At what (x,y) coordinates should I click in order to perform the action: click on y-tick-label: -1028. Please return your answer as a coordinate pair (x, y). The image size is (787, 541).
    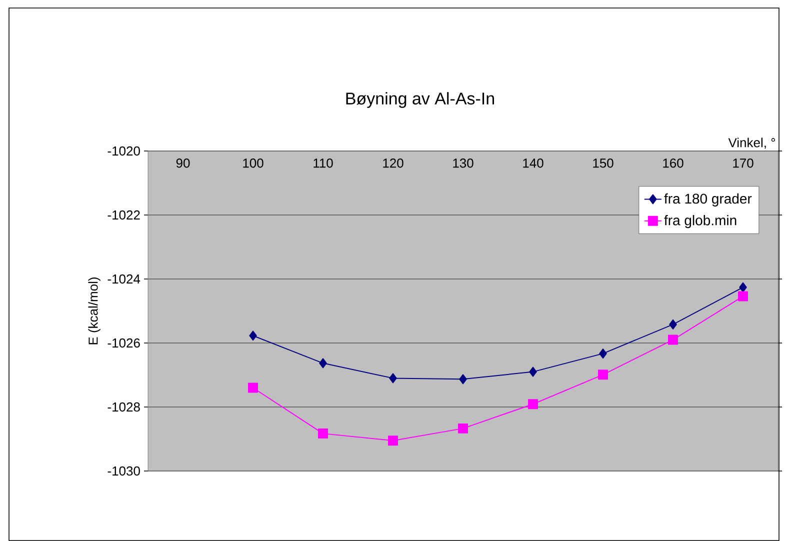
    Looking at the image, I should click on (124, 407).